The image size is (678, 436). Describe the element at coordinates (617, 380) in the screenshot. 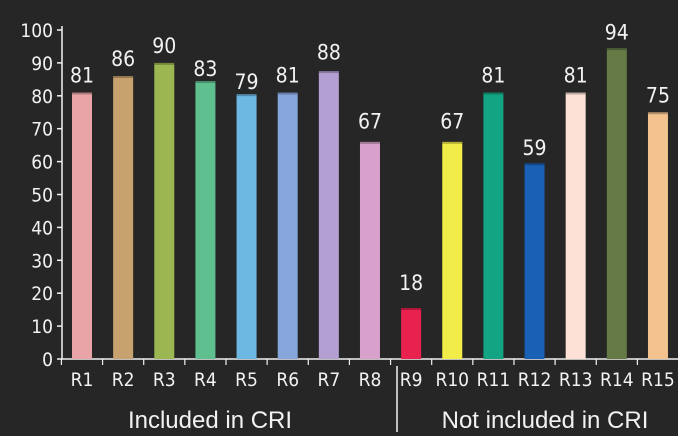

I see `x-tick-label-r14: R14` at that location.